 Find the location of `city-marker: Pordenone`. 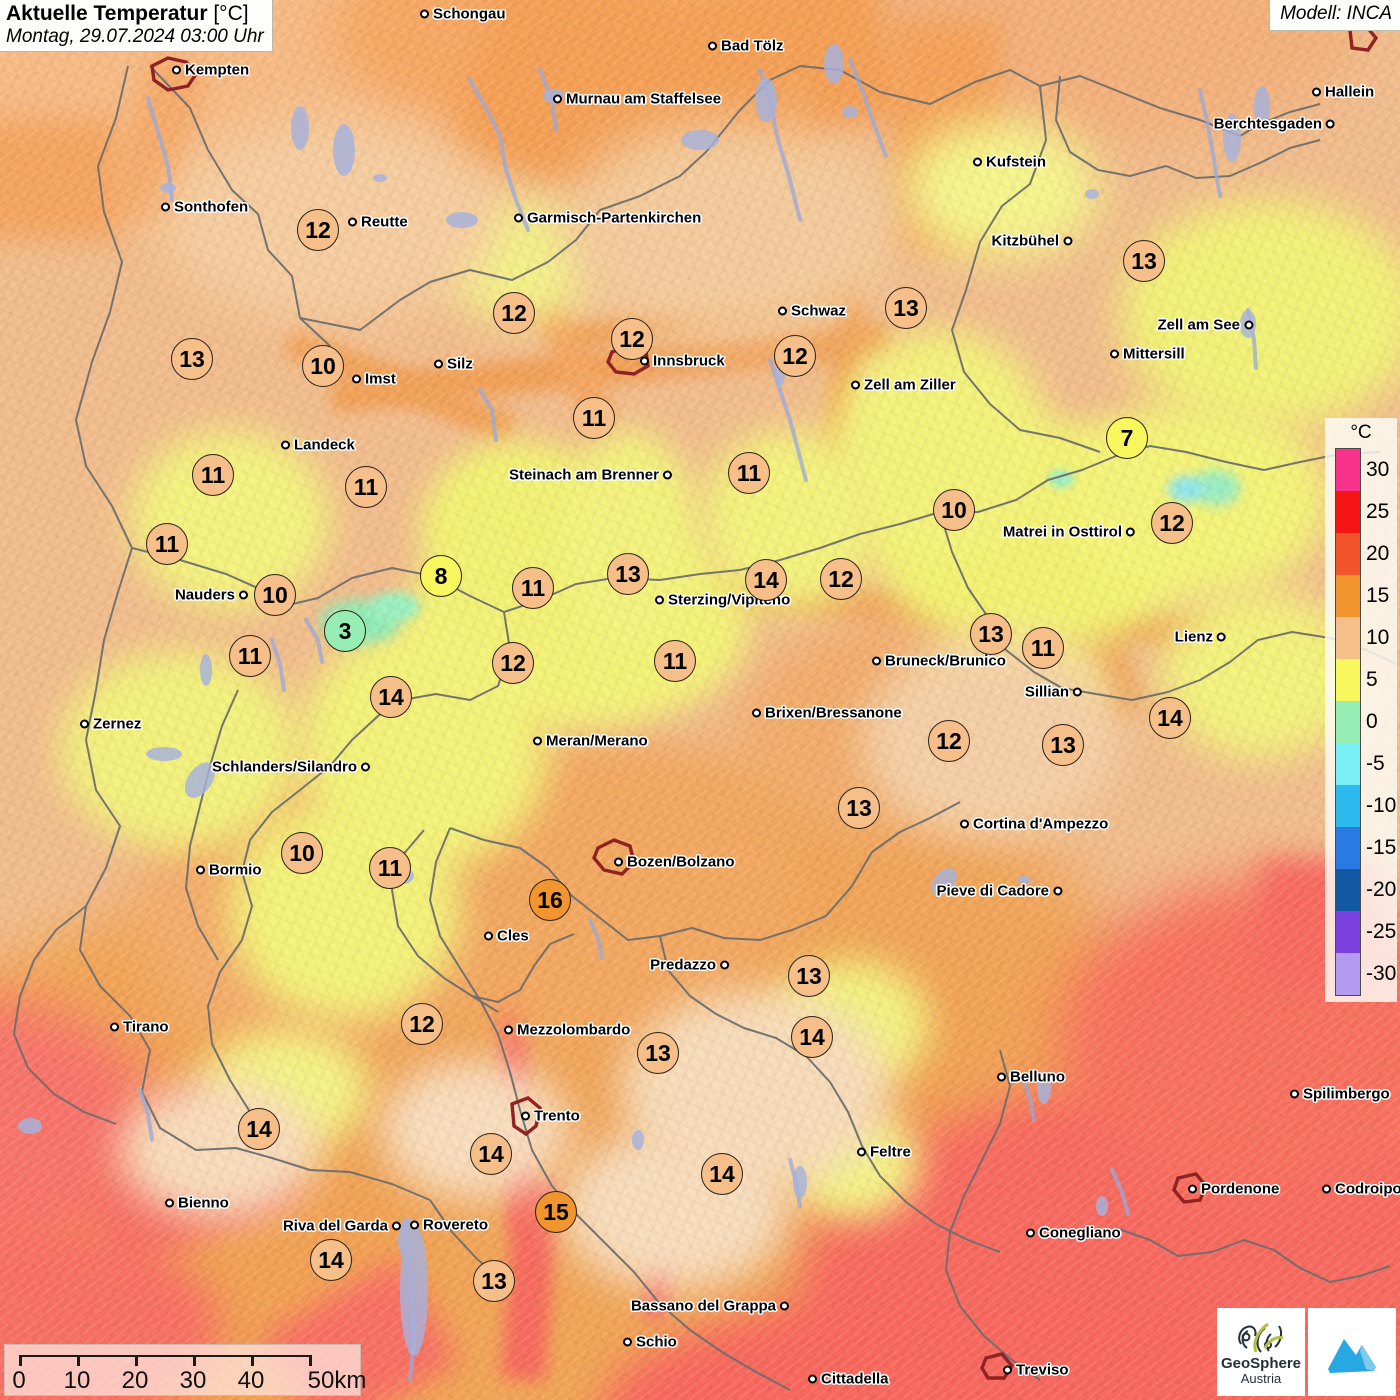

city-marker: Pordenone is located at coordinates (1233, 1189).